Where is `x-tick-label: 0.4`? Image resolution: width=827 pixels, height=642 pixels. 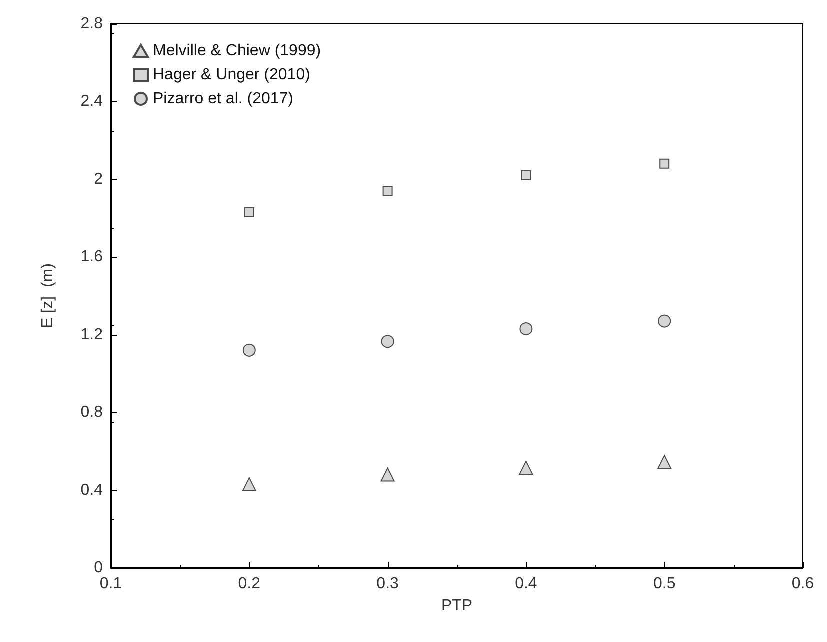
x-tick-label: 0.4 is located at coordinates (526, 584).